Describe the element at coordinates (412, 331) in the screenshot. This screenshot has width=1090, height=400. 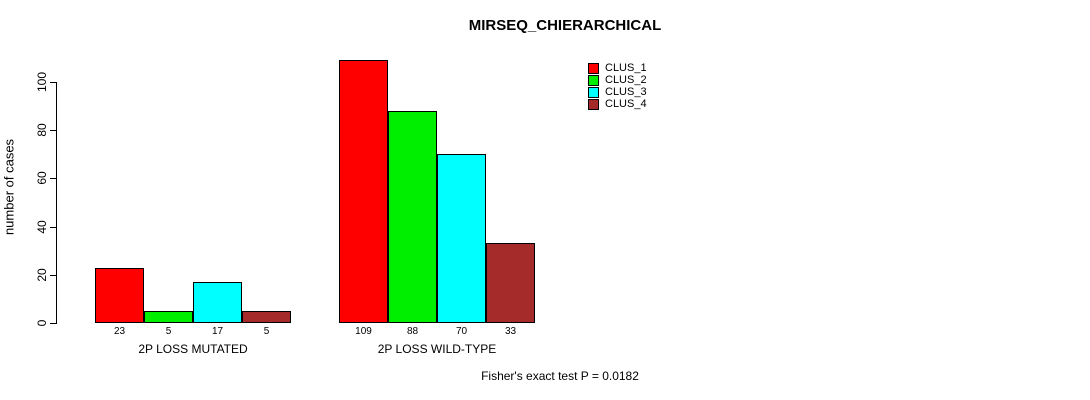
I see `bar-value-label: 88` at that location.